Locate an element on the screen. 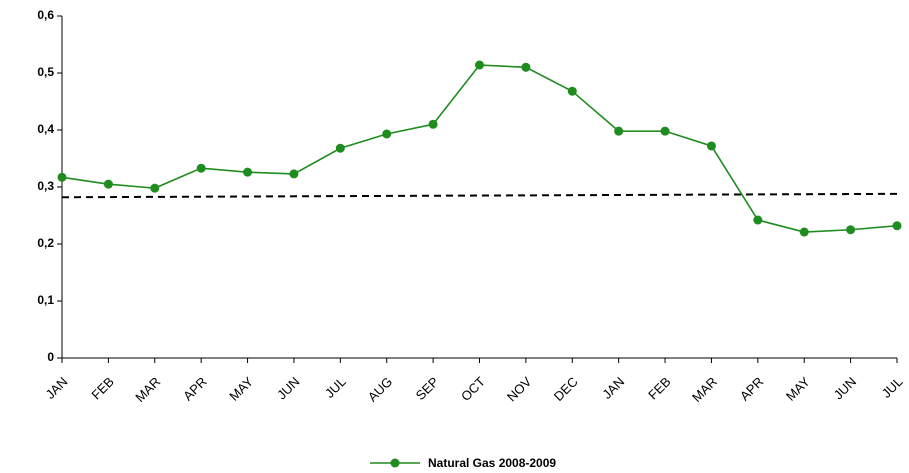 The width and height of the screenshot is (909, 473). legend-label: Natural Gas 2008-2009 is located at coordinates (492, 463).